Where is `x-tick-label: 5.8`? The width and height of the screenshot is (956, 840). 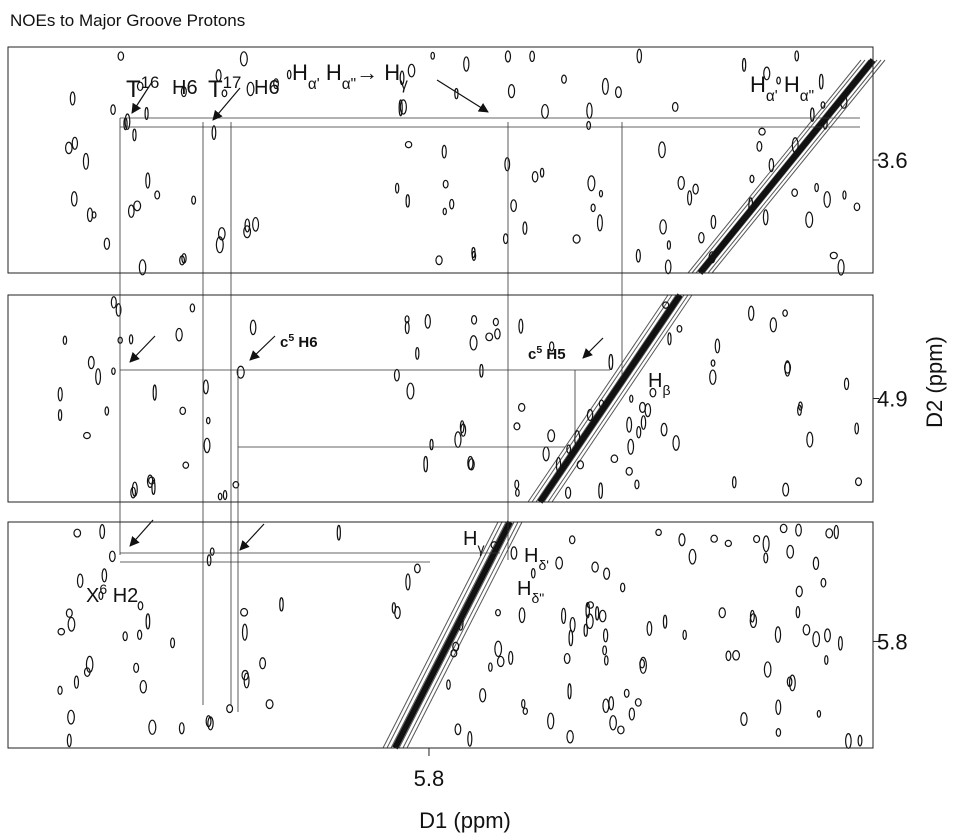
x-tick-label: 5.8 is located at coordinates (429, 778).